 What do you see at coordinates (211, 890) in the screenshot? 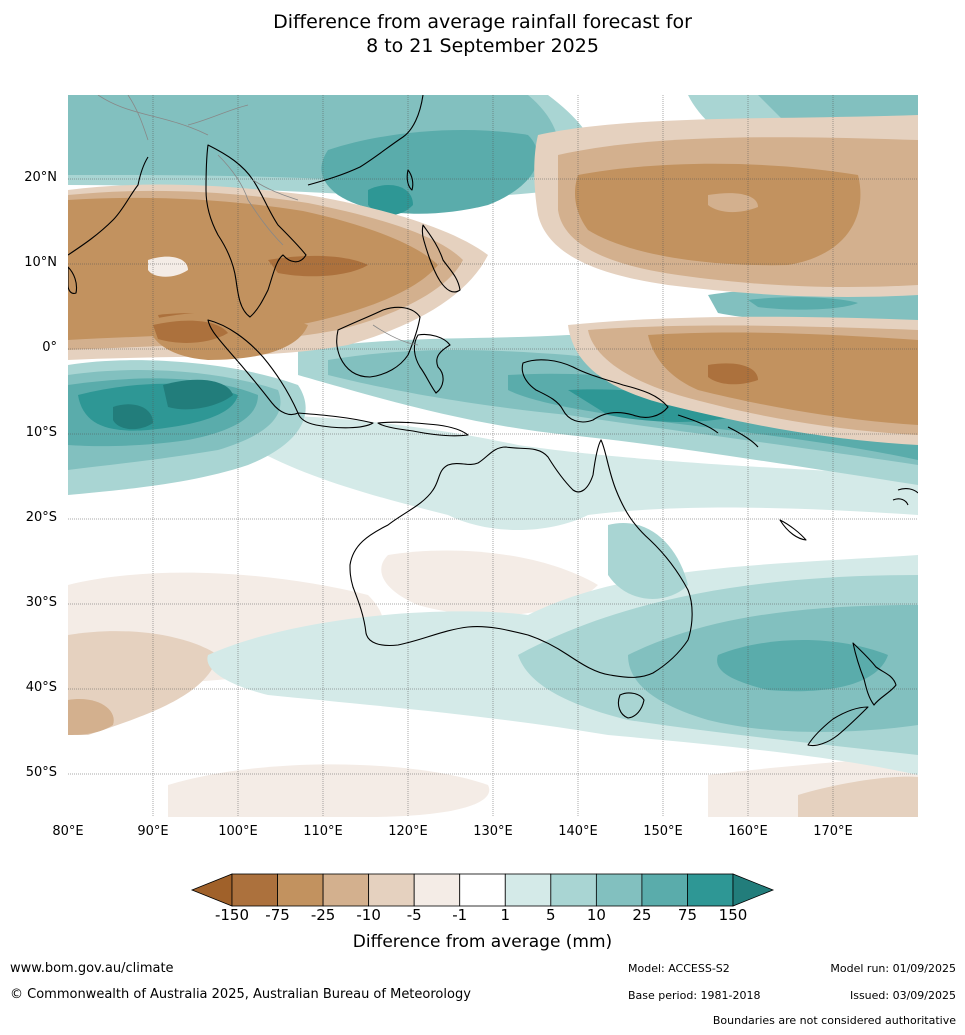
I see `colorbar-arrow-low` at bounding box center [211, 890].